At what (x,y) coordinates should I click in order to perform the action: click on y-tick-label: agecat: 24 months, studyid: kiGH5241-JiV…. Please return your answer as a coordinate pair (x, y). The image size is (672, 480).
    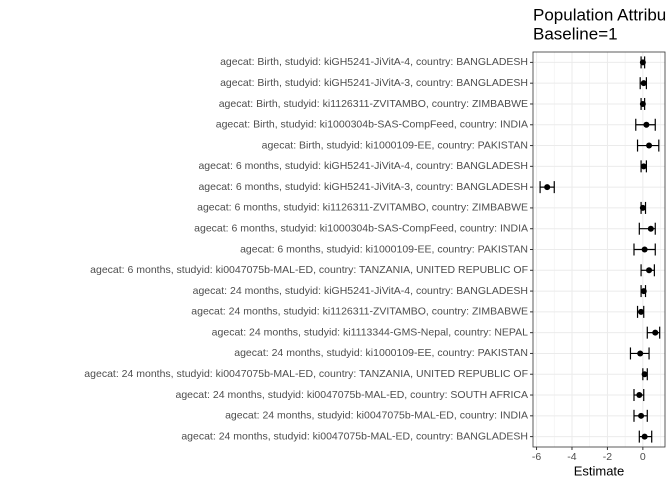
    Looking at the image, I should click on (360, 291).